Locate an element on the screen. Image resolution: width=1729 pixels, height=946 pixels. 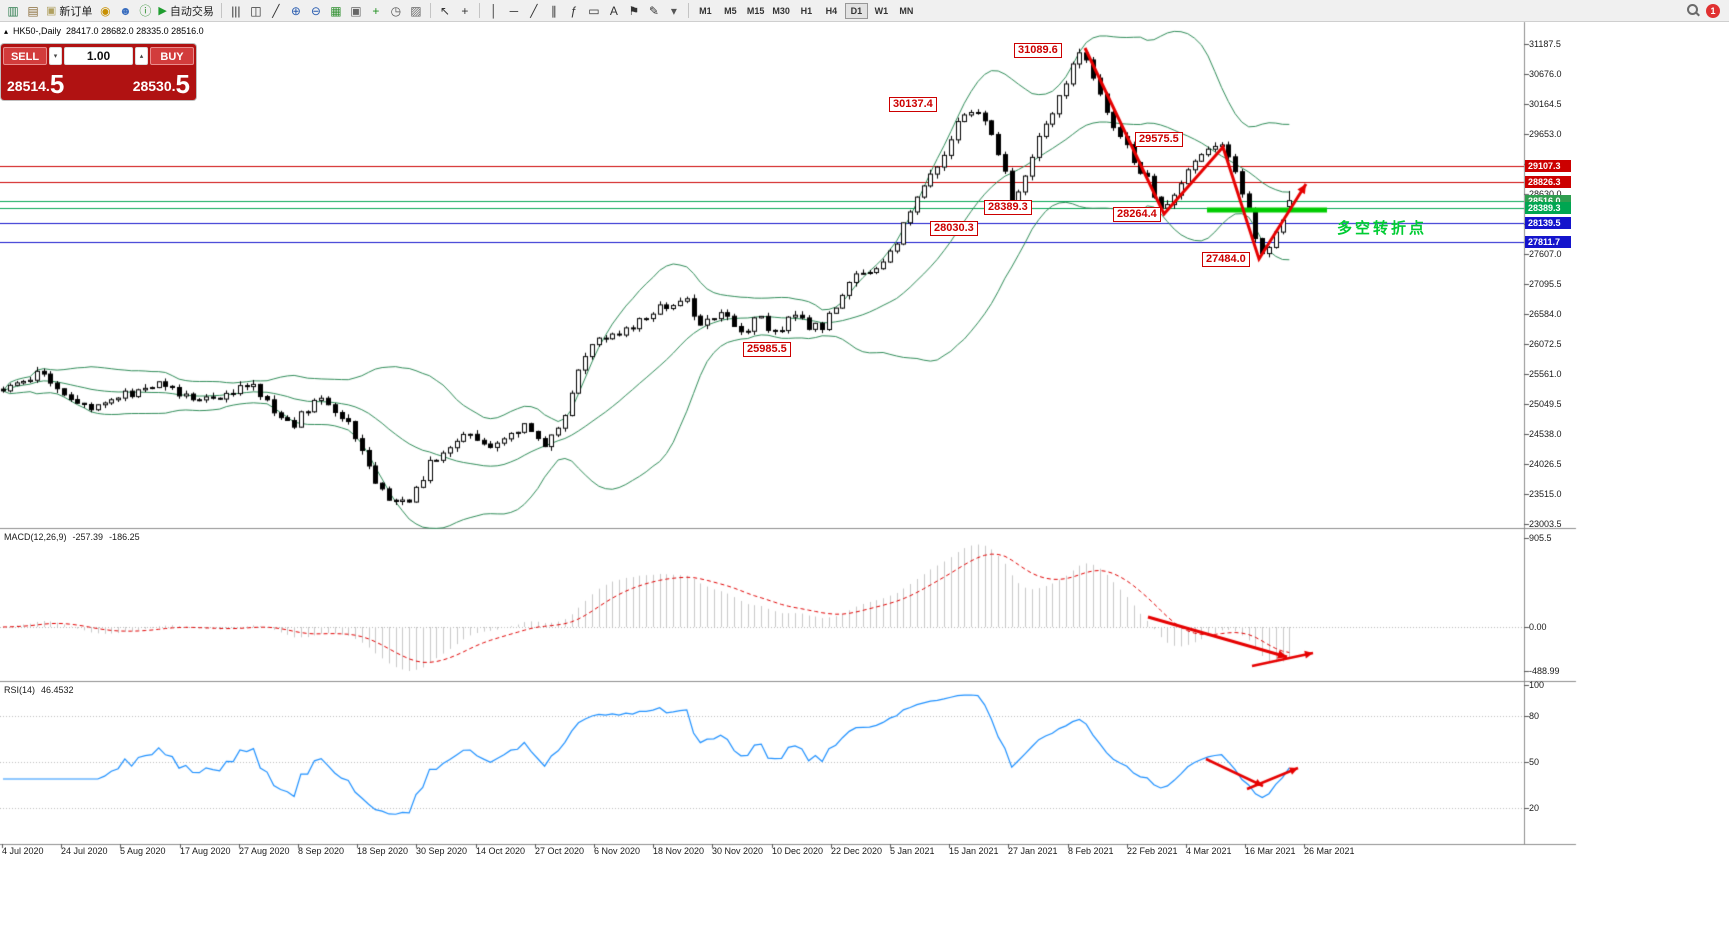
profiles-icon: ▤ is located at coordinates (33, 11).